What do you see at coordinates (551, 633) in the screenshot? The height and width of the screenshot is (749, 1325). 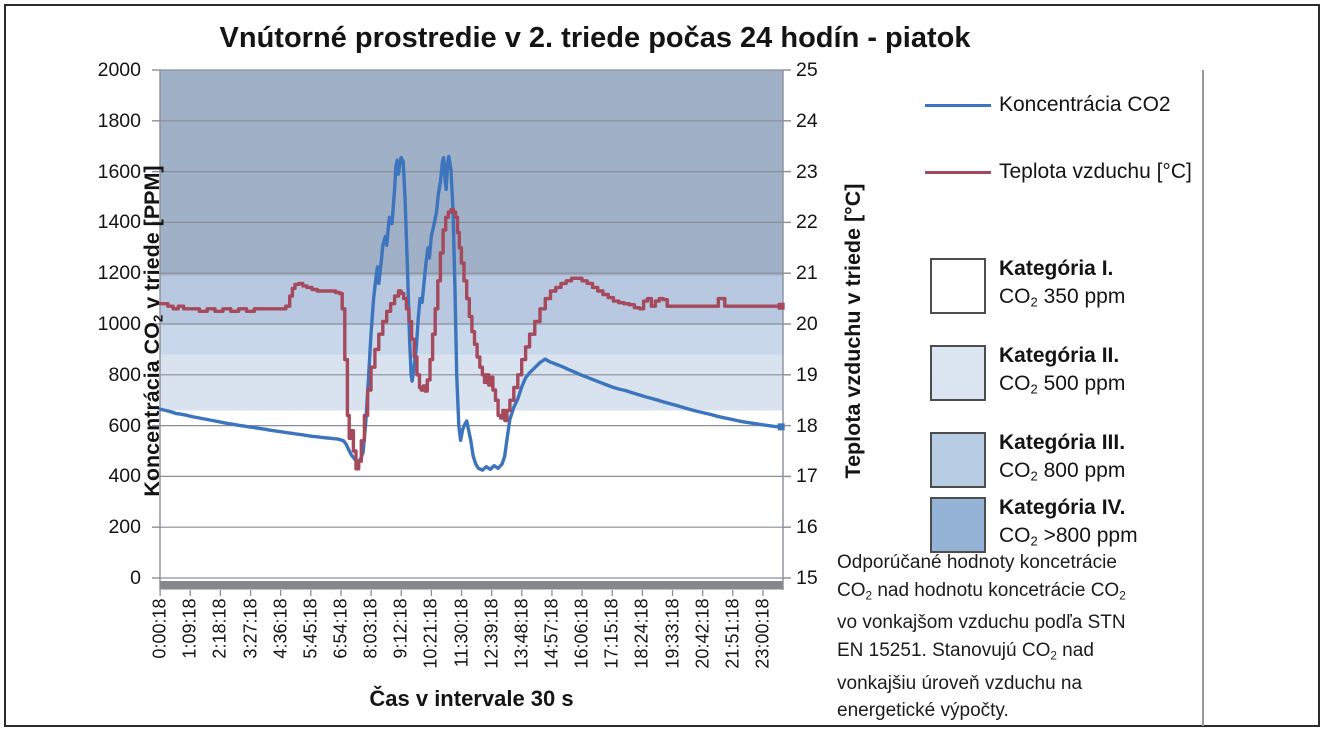 I see `x-tick-label-13: 14:57:18` at bounding box center [551, 633].